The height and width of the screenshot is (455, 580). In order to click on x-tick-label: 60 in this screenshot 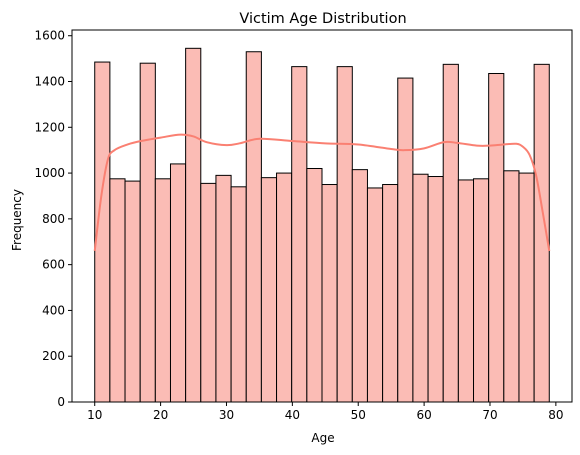, I will do `click(423, 415)`.